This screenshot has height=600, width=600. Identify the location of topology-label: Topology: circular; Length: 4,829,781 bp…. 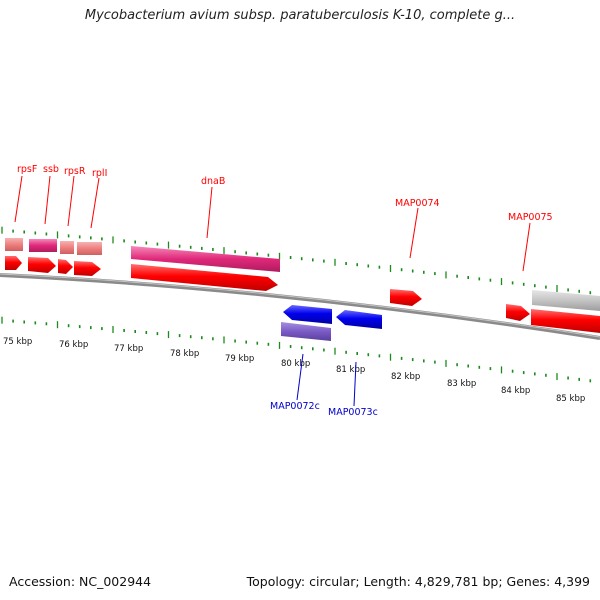
(418, 581).